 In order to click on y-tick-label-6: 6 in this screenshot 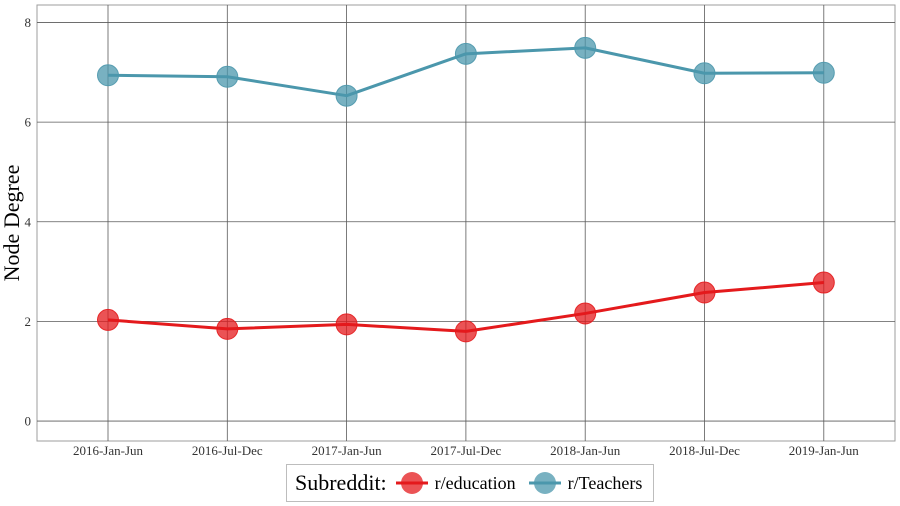, I will do `click(28, 122)`.